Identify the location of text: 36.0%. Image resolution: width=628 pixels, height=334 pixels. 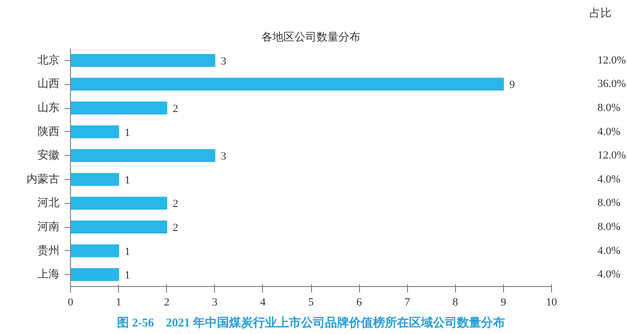
(612, 84).